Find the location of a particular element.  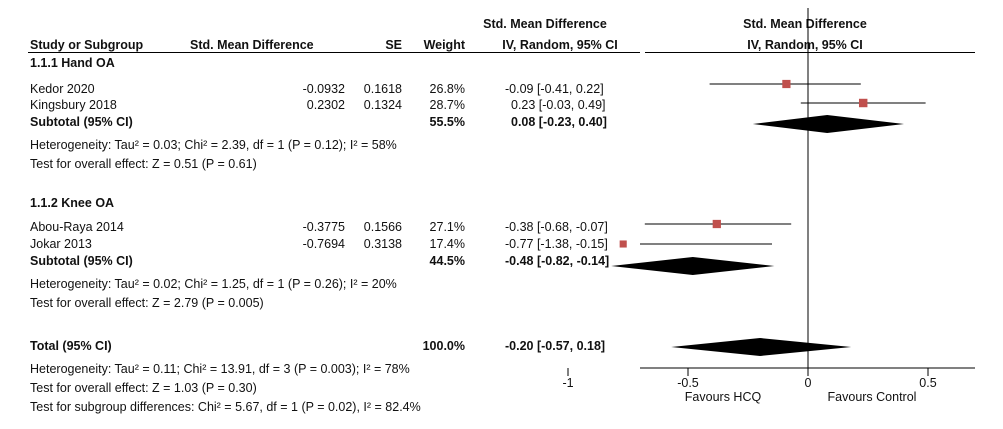

subtotal-weight: 55.5% is located at coordinates (447, 122).